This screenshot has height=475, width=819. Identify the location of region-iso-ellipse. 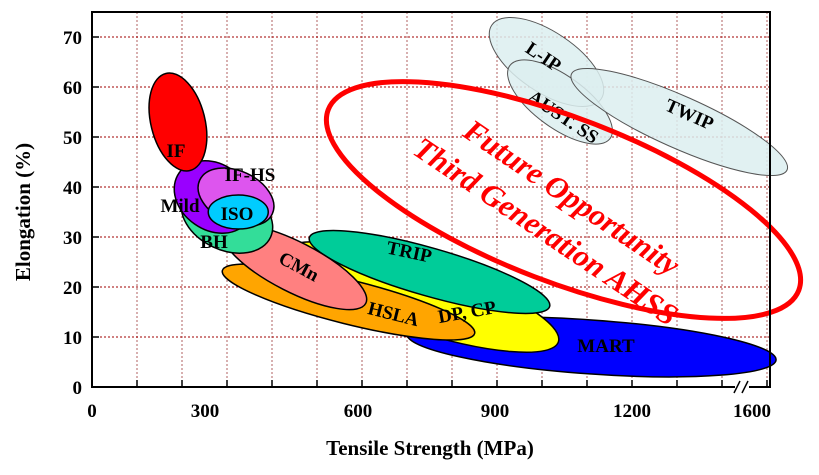
(238, 212).